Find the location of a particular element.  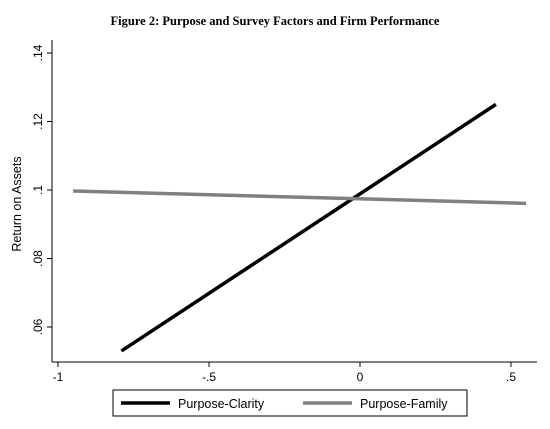

y-axis-label: Return on Assets is located at coordinates (17, 203).